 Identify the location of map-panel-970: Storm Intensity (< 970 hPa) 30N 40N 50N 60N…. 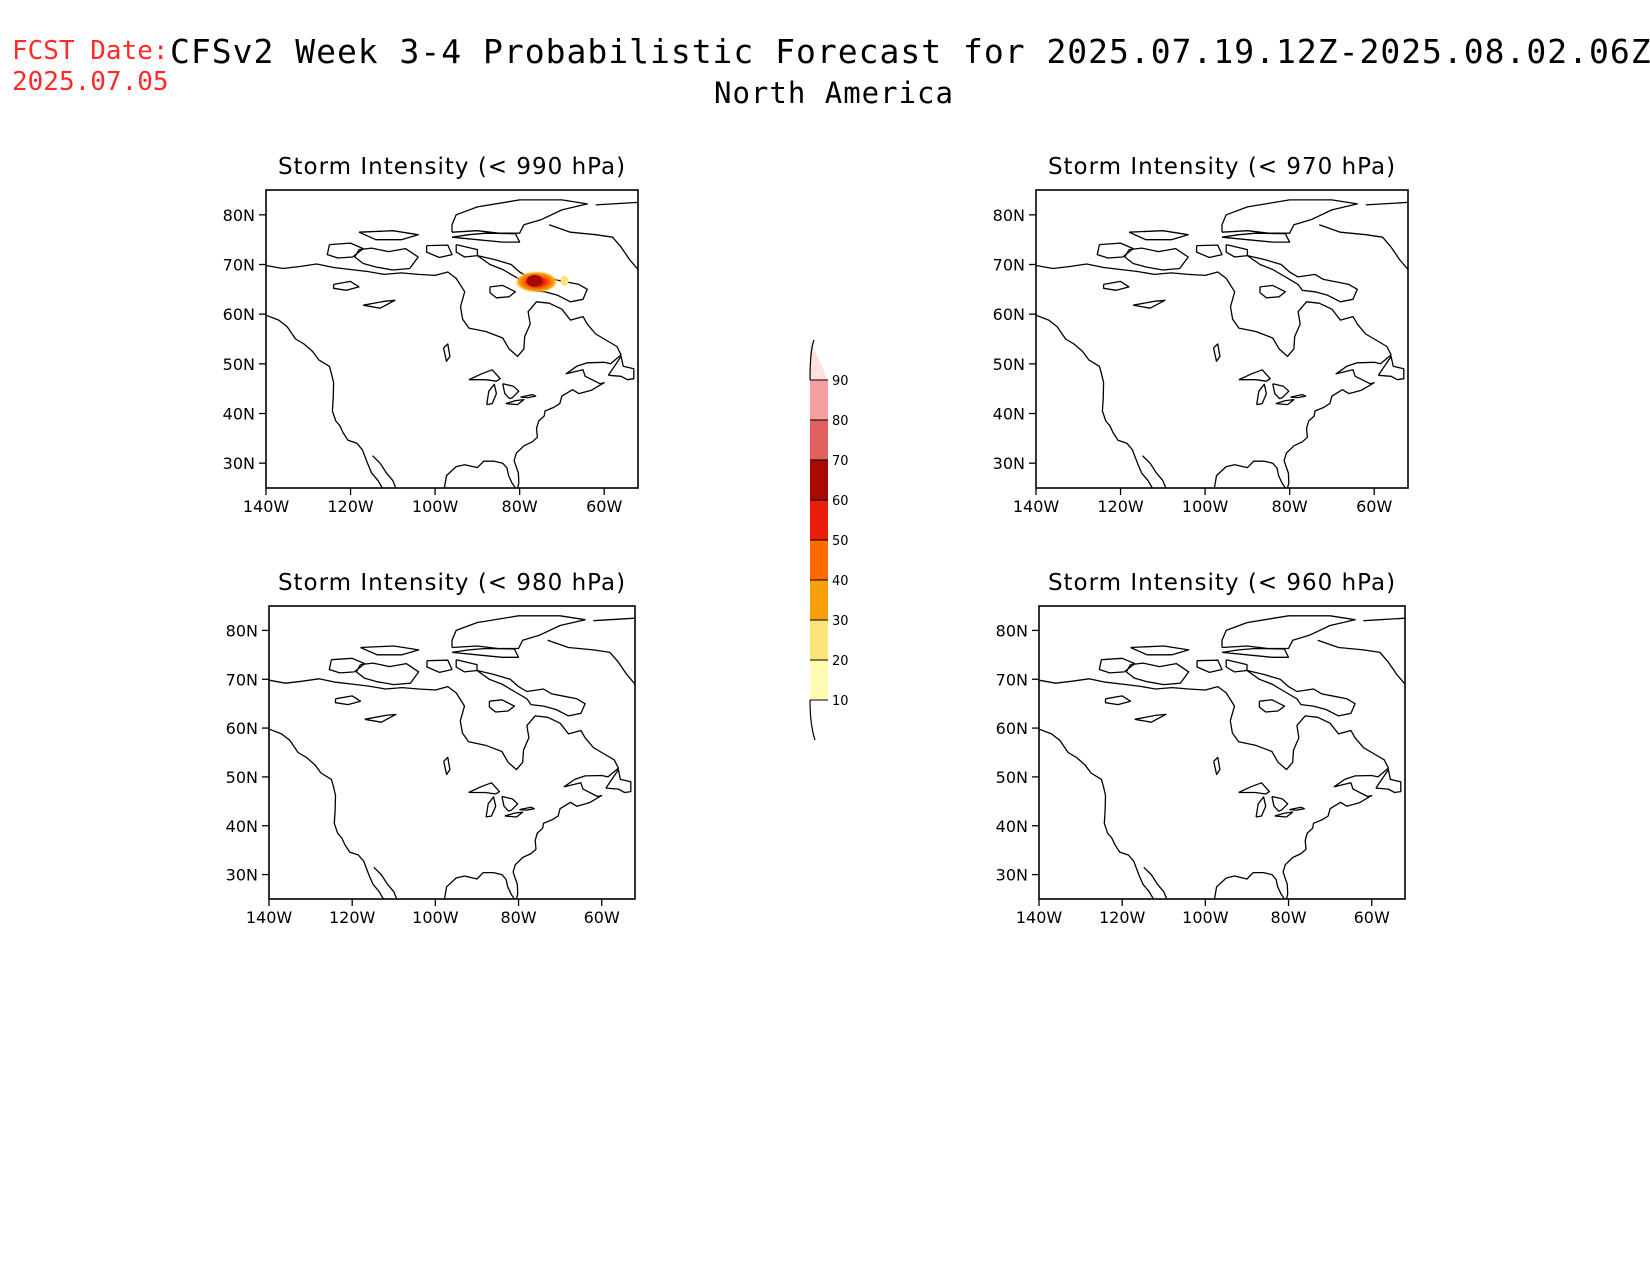
(1201, 335).